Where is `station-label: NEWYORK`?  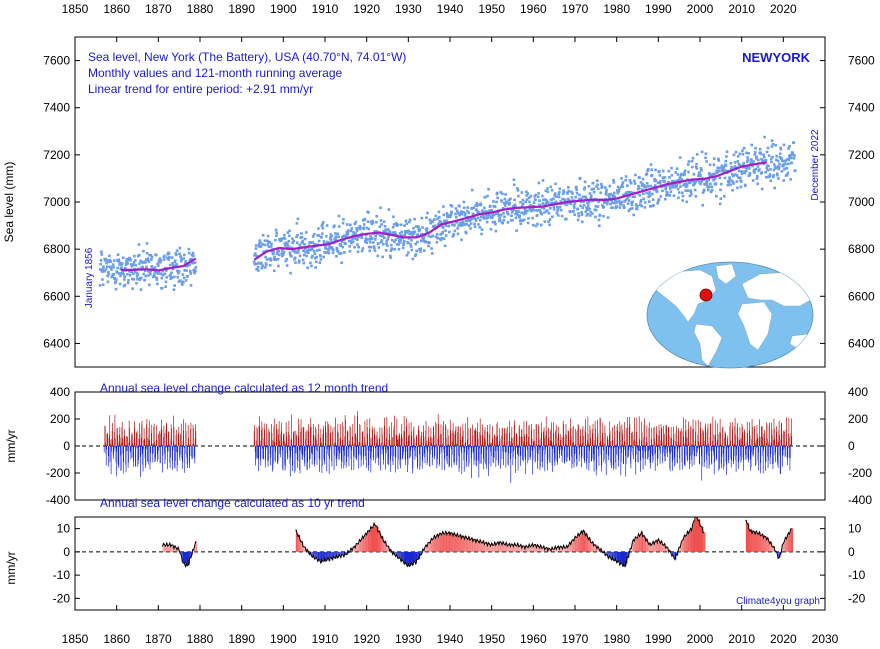 station-label: NEWYORK is located at coordinates (776, 57).